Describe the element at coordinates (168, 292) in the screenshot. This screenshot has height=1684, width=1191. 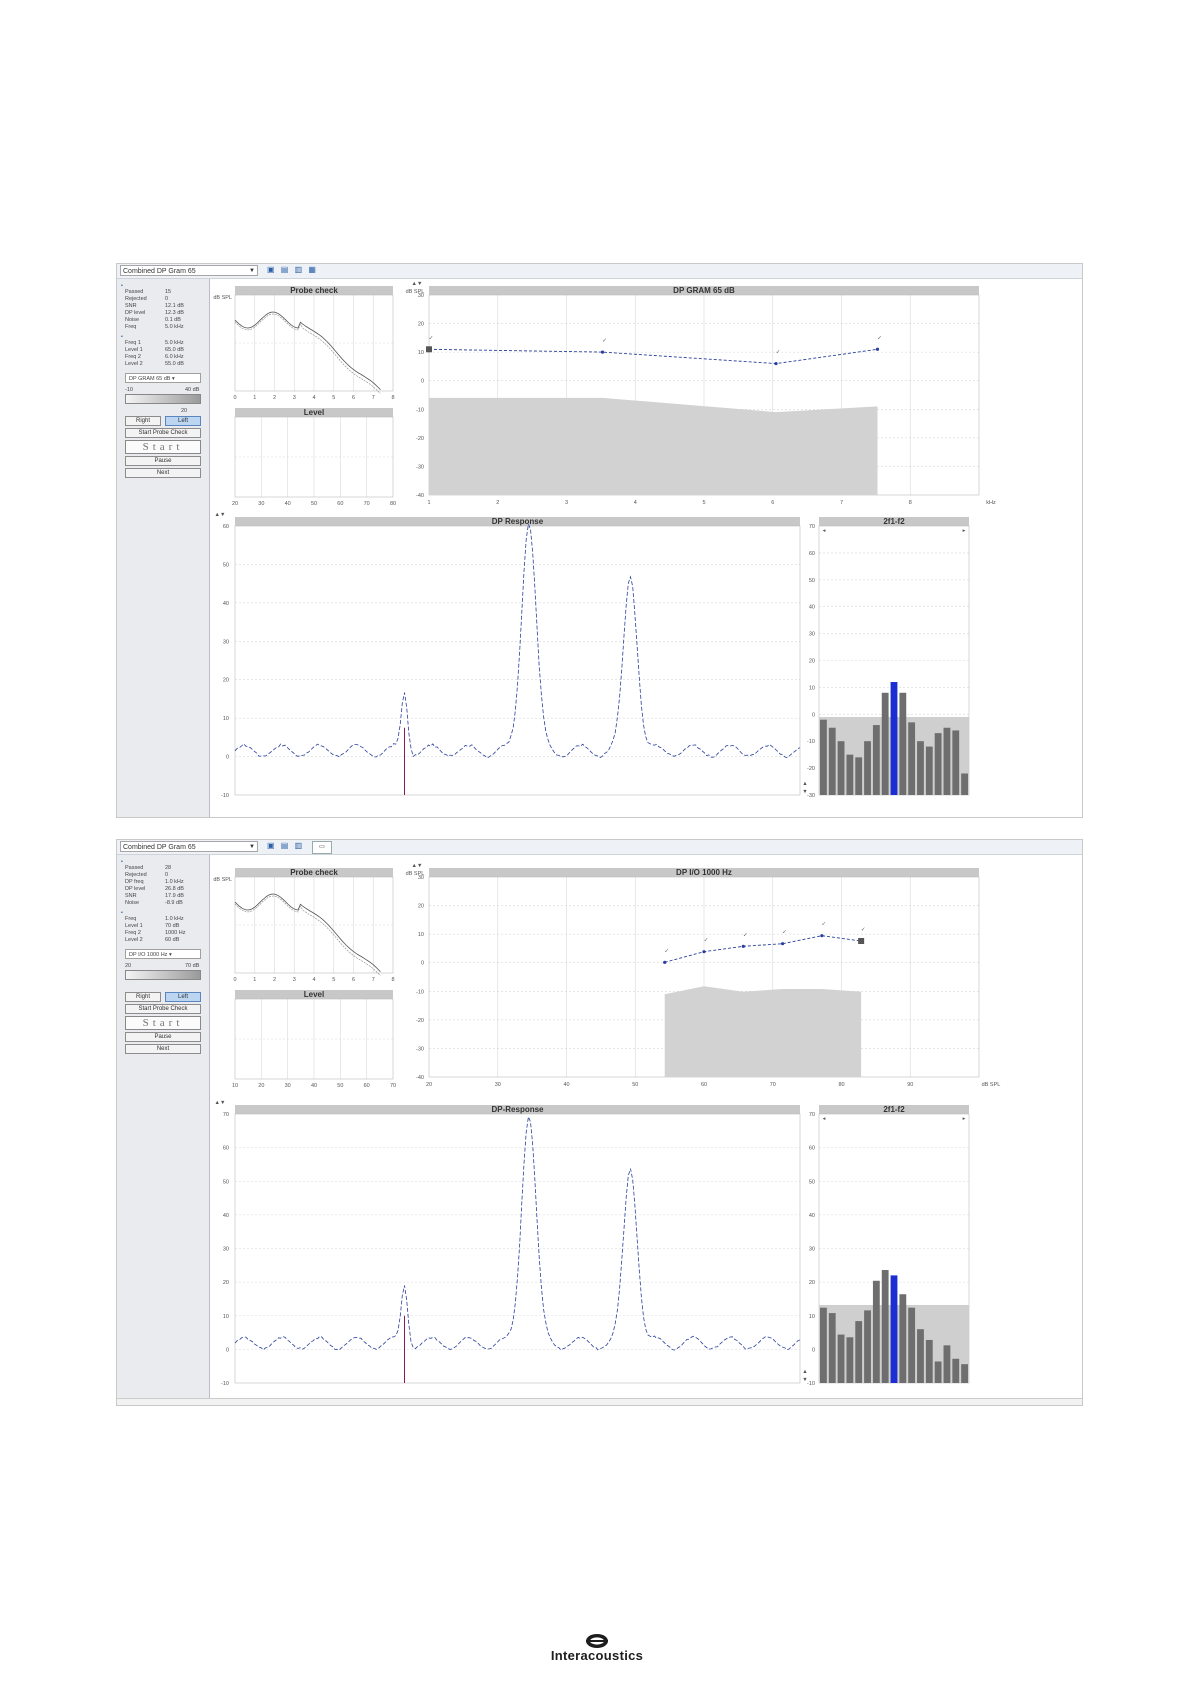
I see `stat-value: 15` at that location.